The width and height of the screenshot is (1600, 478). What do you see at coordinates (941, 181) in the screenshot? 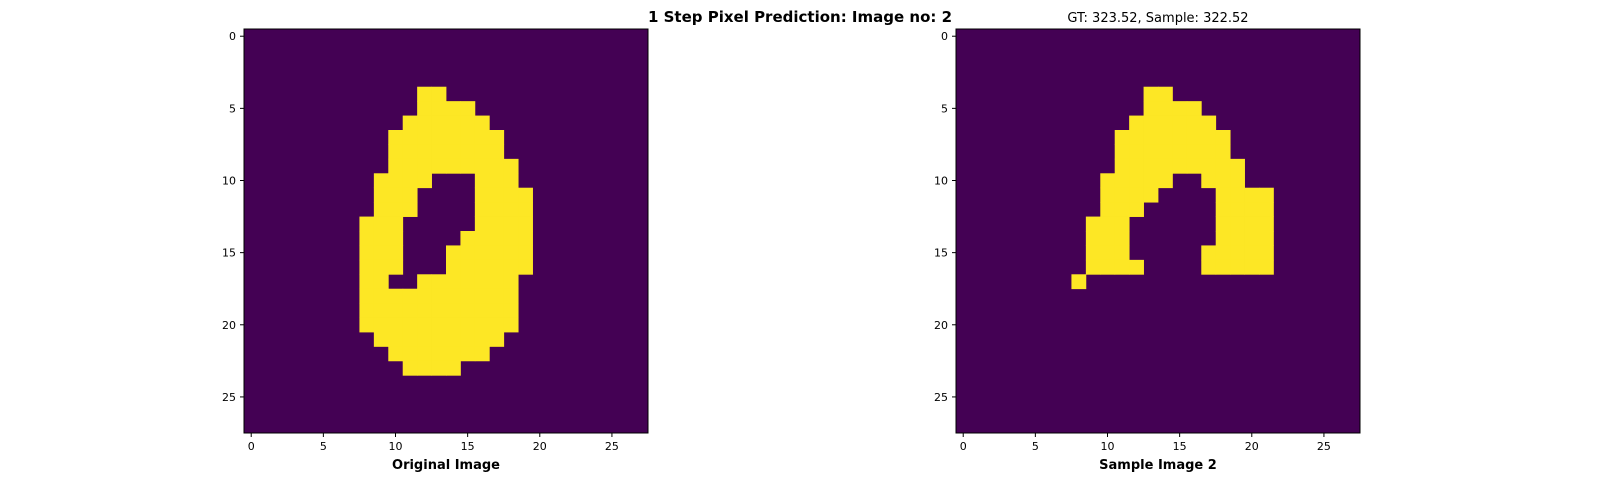
I see `sample-y-tick-label: 10` at bounding box center [941, 181].